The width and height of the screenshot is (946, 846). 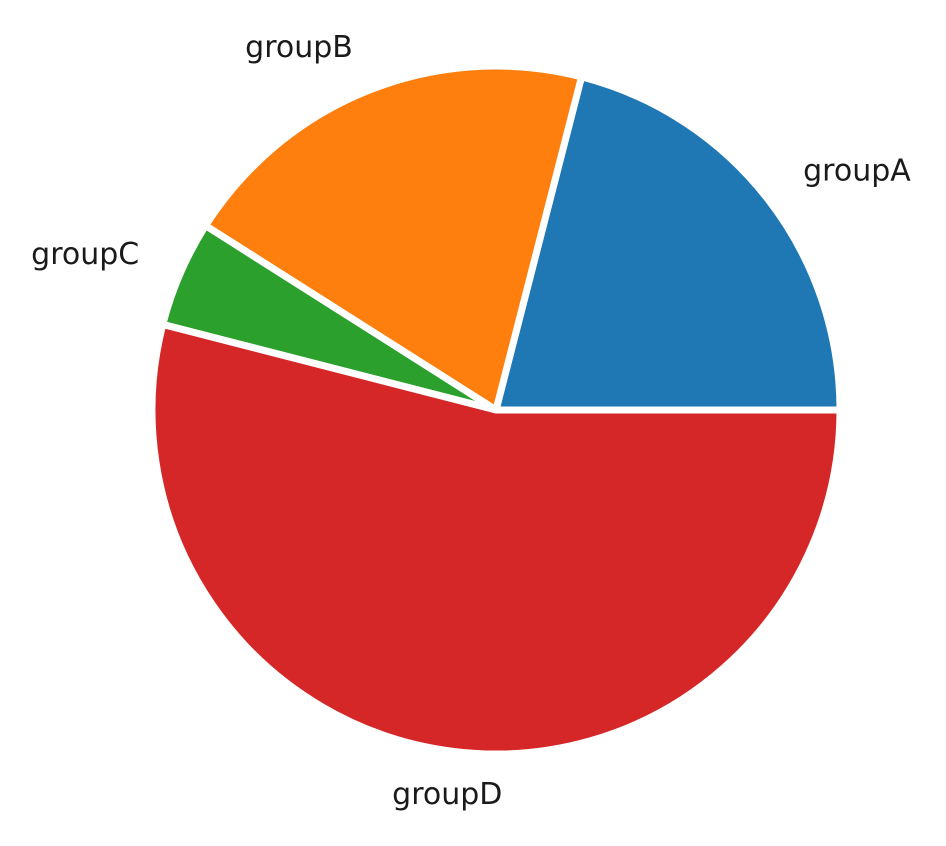 What do you see at coordinates (85, 254) in the screenshot?
I see `pie-label-groupC: groupC` at bounding box center [85, 254].